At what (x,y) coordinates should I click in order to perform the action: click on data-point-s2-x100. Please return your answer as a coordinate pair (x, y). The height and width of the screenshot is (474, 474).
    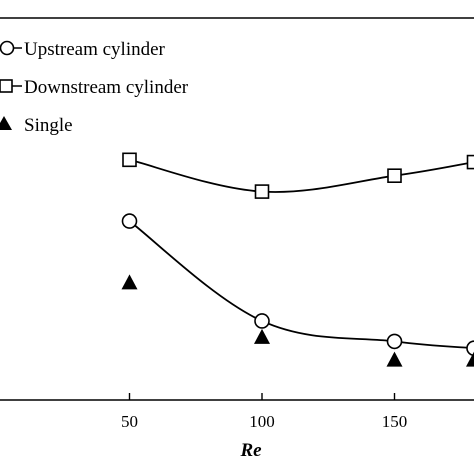
    Looking at the image, I should click on (262, 336).